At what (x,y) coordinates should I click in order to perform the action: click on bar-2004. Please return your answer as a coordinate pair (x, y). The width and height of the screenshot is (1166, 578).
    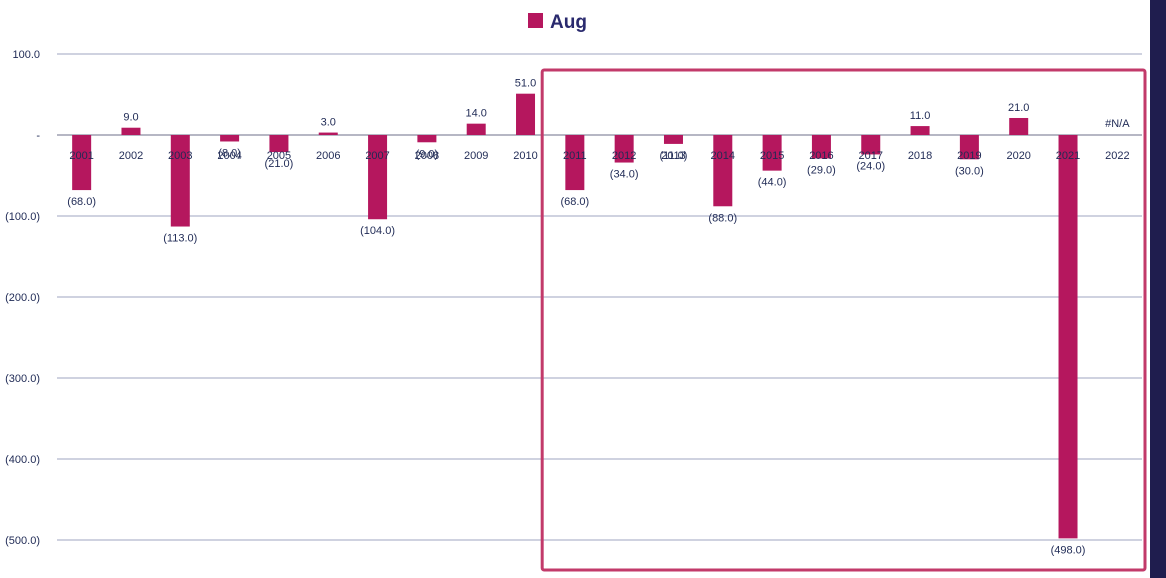
    Looking at the image, I should click on (230, 138).